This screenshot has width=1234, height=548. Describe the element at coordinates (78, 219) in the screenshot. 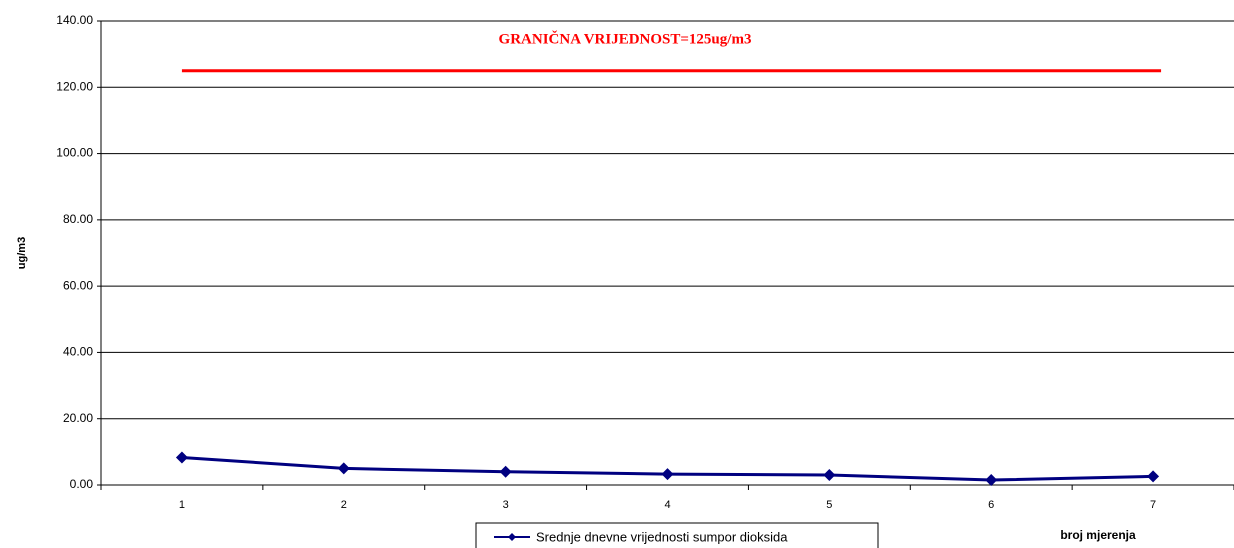

I see `y-tick-label: 80.00` at that location.